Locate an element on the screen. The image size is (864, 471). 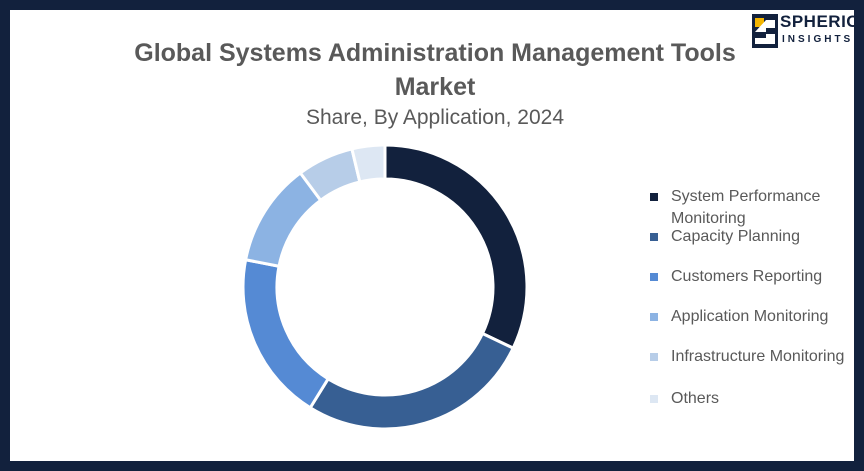
logo-mark-icon is located at coordinates (765, 31).